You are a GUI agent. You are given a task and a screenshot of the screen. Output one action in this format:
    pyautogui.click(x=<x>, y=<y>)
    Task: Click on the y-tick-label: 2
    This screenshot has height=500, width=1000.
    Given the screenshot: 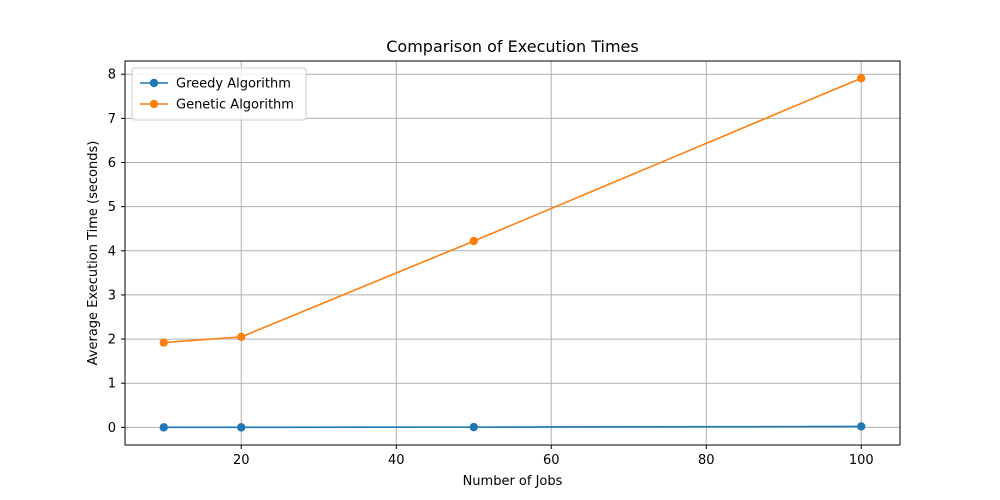 What is the action you would take?
    pyautogui.click(x=112, y=340)
    